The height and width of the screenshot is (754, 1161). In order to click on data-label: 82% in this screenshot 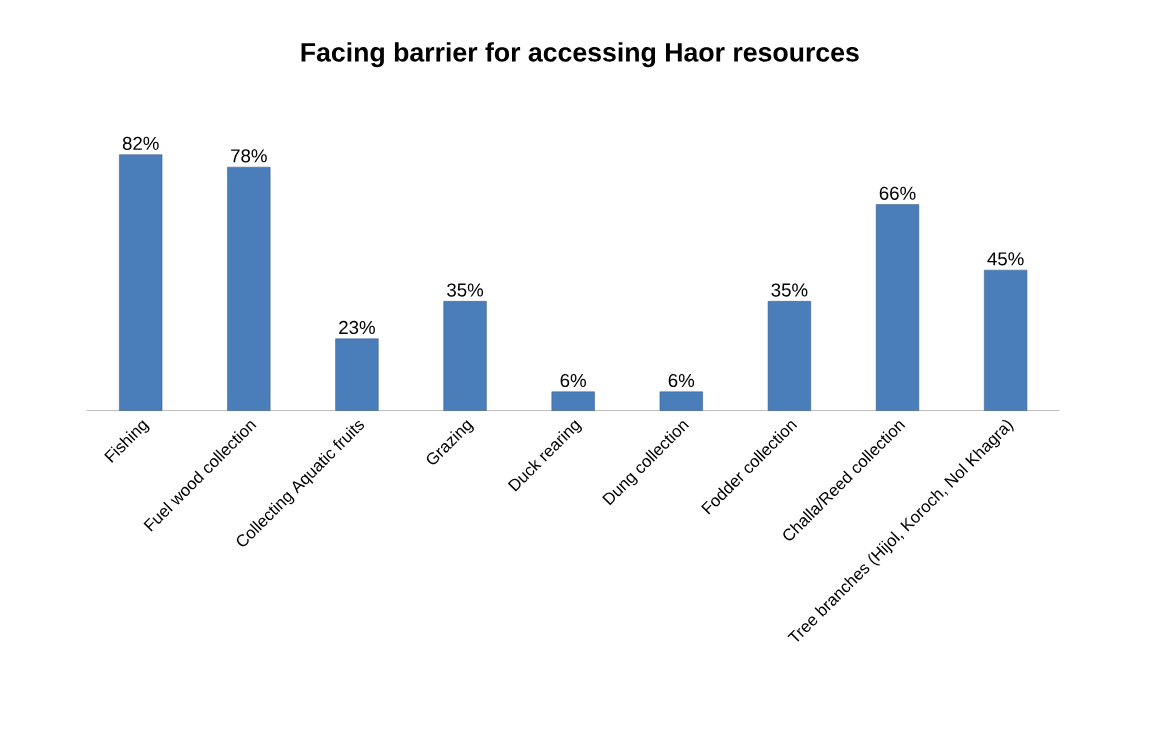, I will do `click(140, 143)`.